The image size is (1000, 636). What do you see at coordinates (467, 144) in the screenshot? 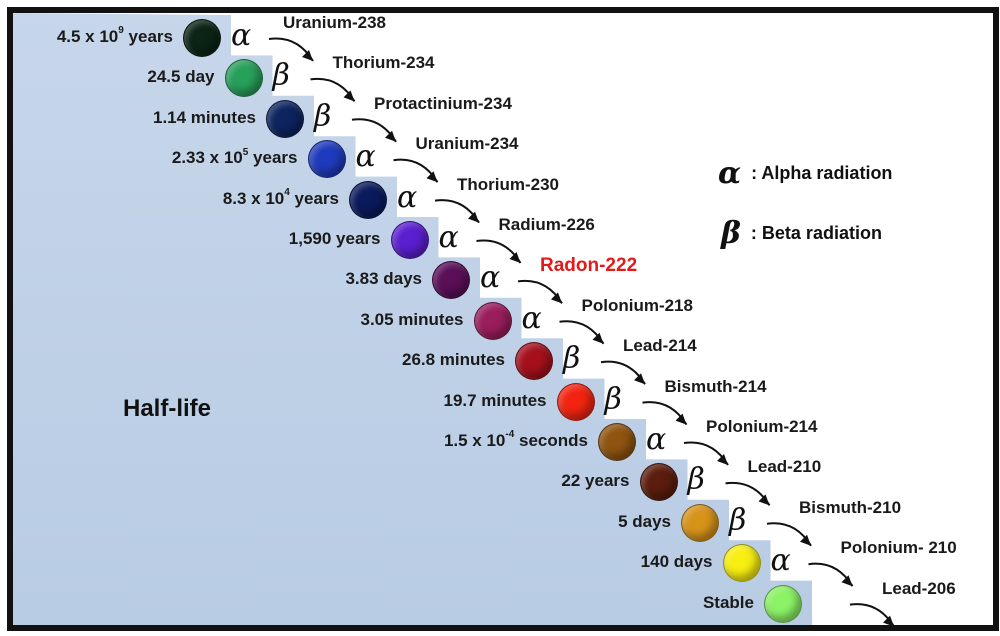
I see `nuclide-label: Uranium-234` at bounding box center [467, 144].